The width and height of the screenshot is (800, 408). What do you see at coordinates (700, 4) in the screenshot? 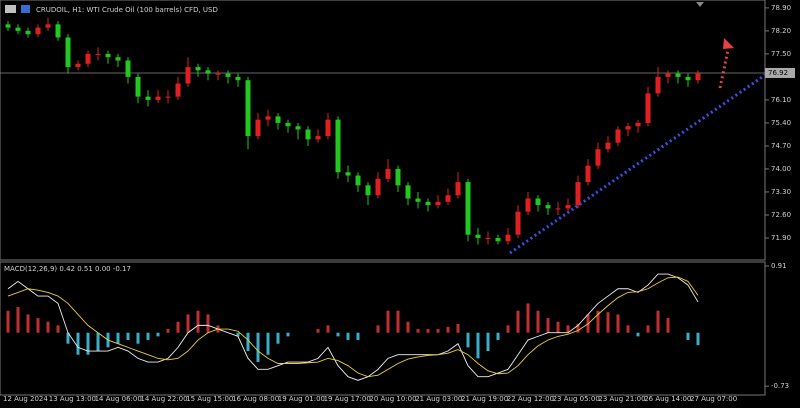
I see `shift-marker` at bounding box center [700, 4].